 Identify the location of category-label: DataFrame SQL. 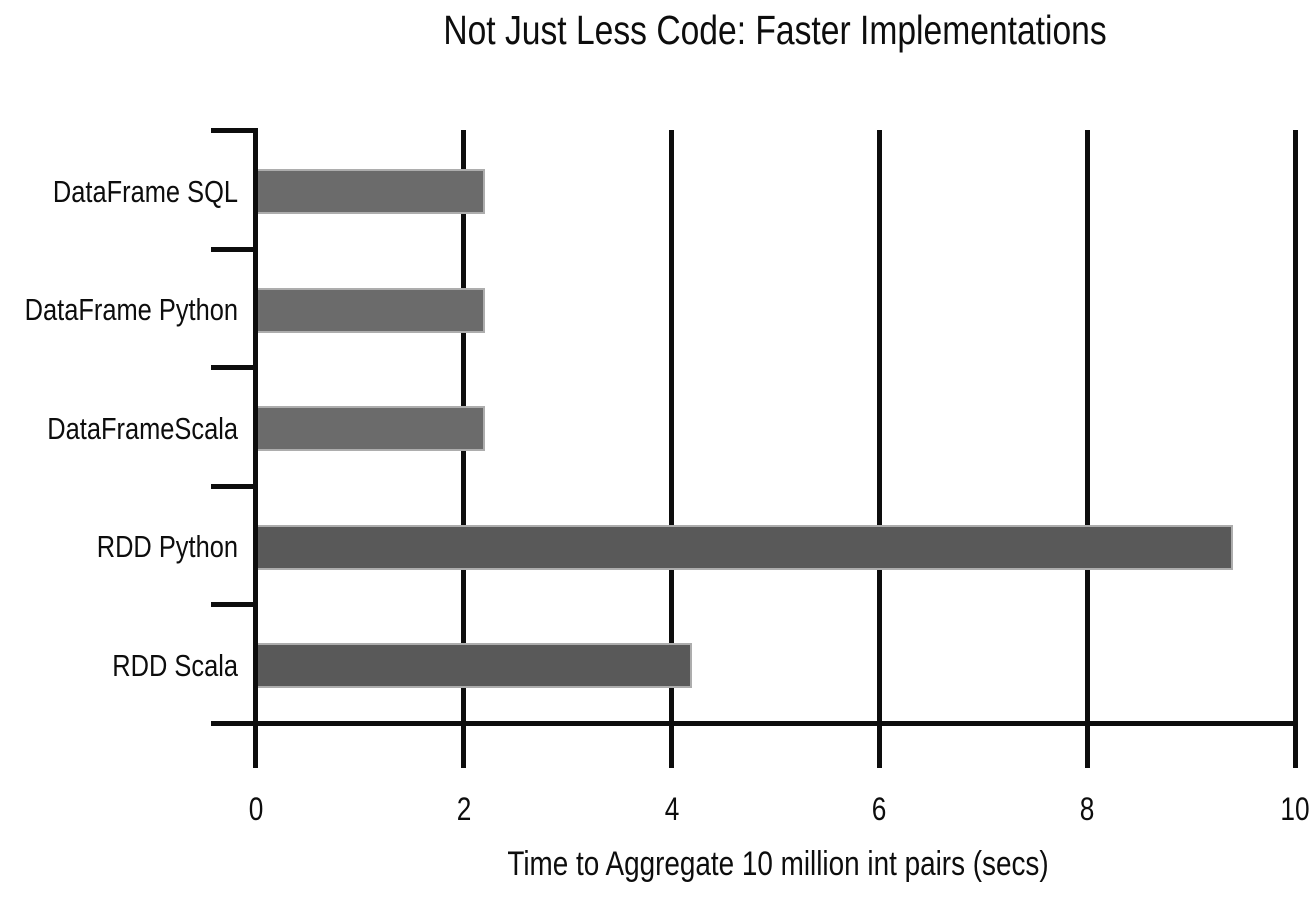
(145, 191).